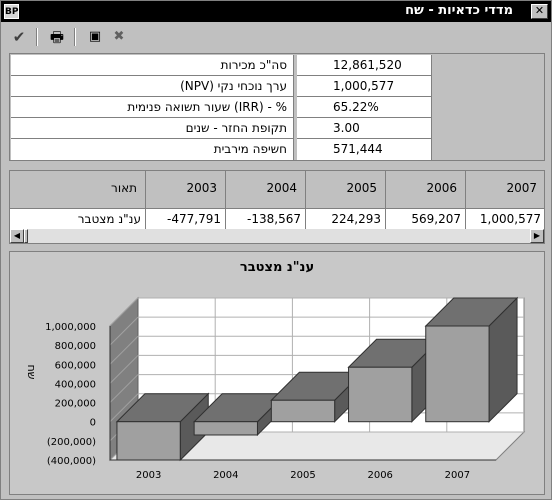 The height and width of the screenshot is (500, 552). Describe the element at coordinates (276, 37) in the screenshot. I see `toolbar: ✔ 🖶 ▣ ✖` at that location.